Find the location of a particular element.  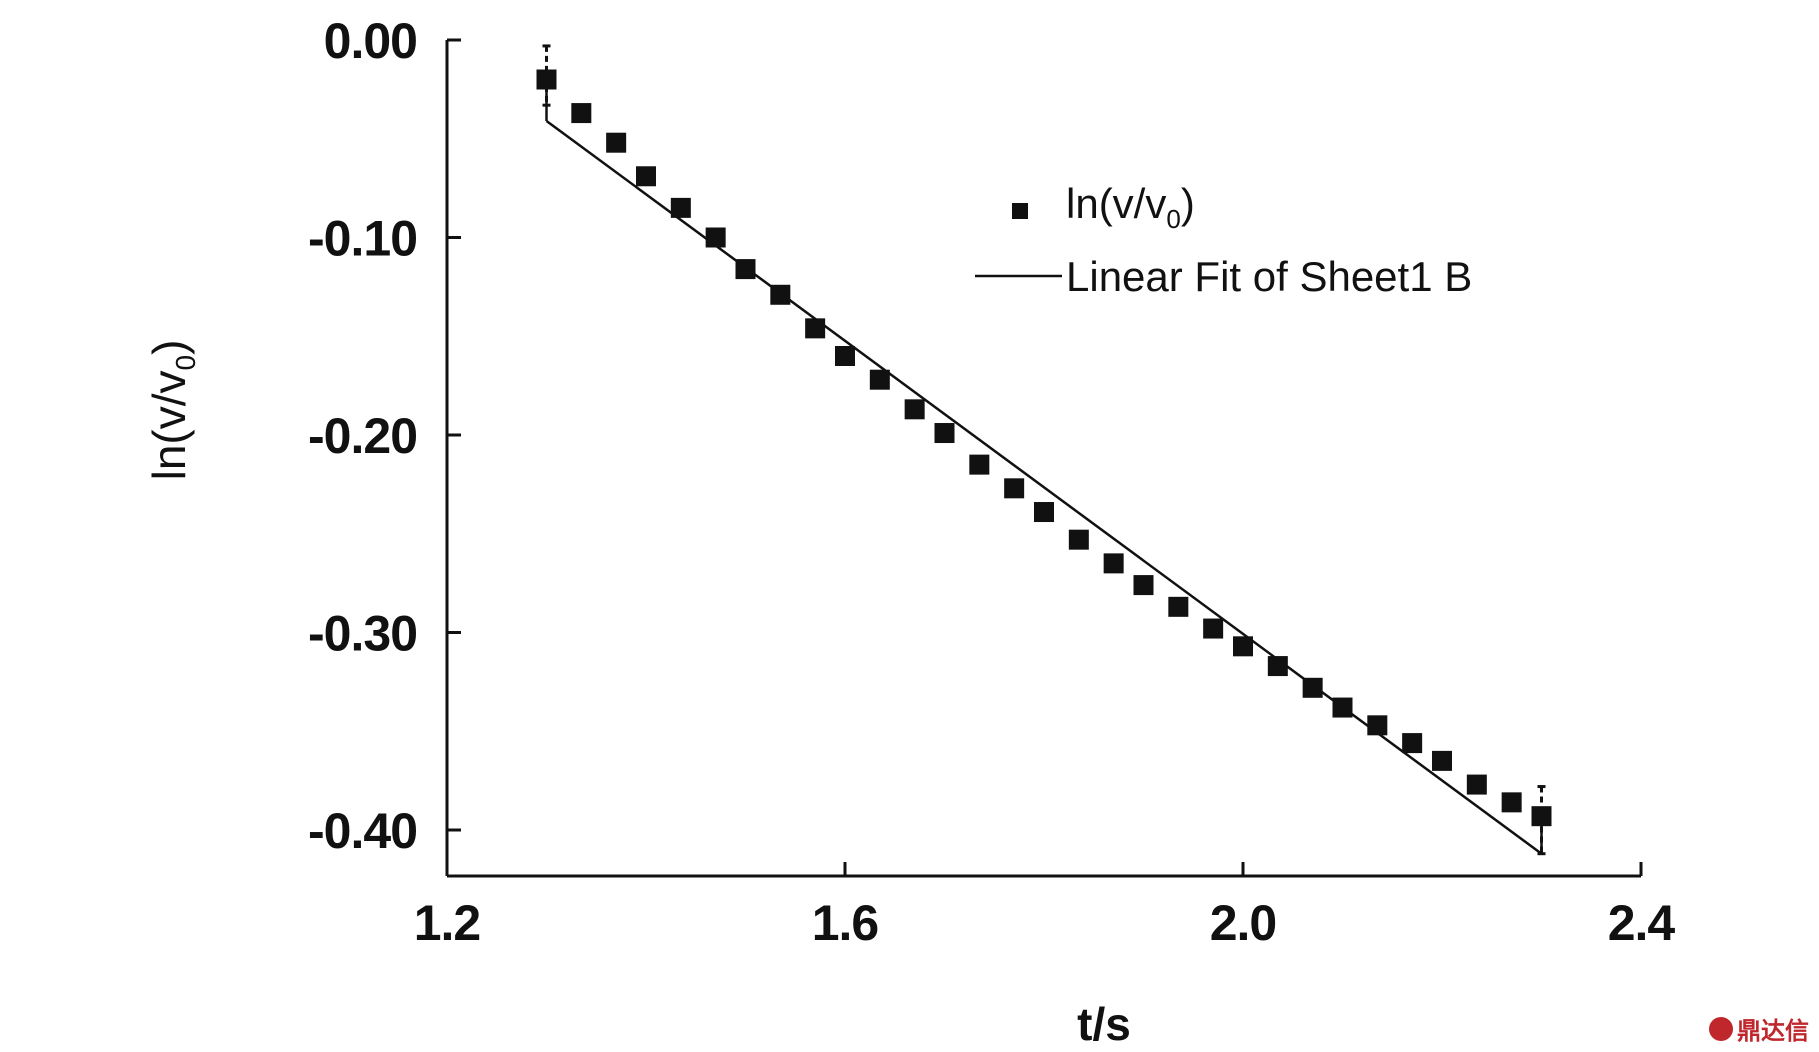

legend-marker-square is located at coordinates (1020, 211).